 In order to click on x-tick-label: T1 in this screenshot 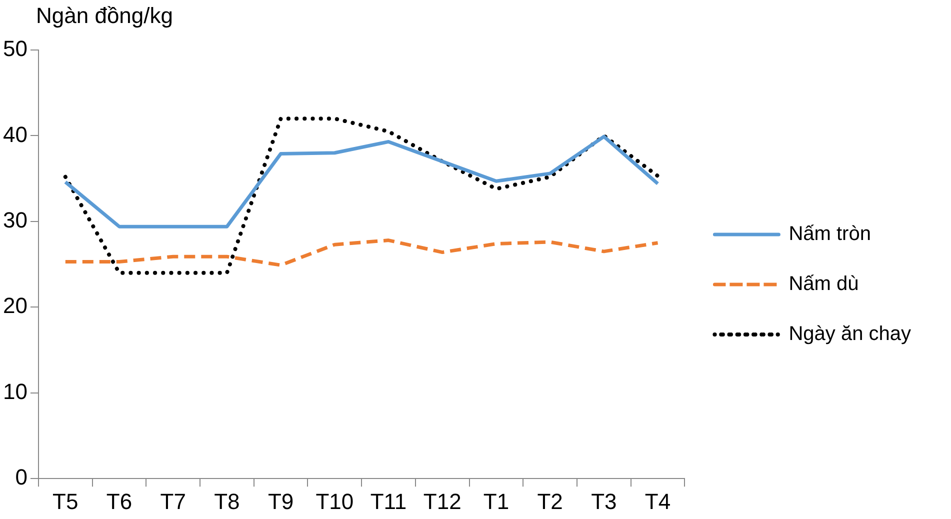, I will do `click(496, 501)`.